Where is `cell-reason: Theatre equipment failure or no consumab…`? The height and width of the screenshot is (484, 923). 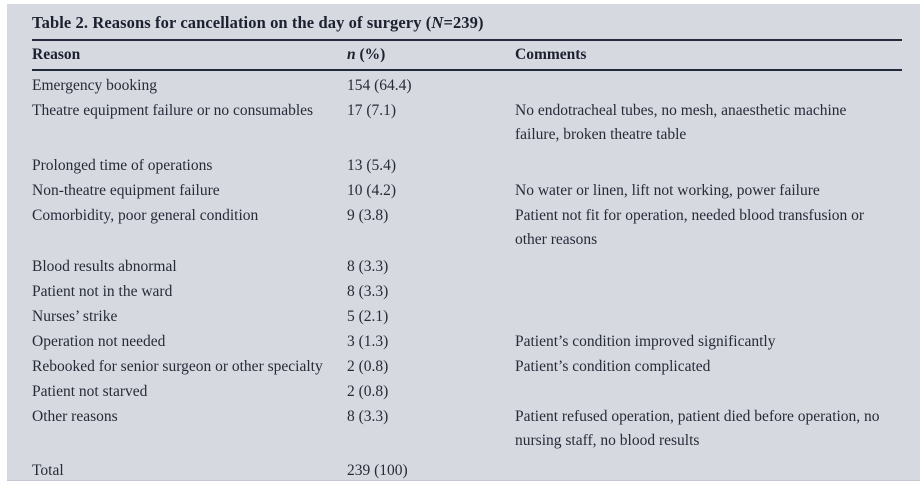 cell-reason: Theatre equipment failure or no consumab… is located at coordinates (173, 110).